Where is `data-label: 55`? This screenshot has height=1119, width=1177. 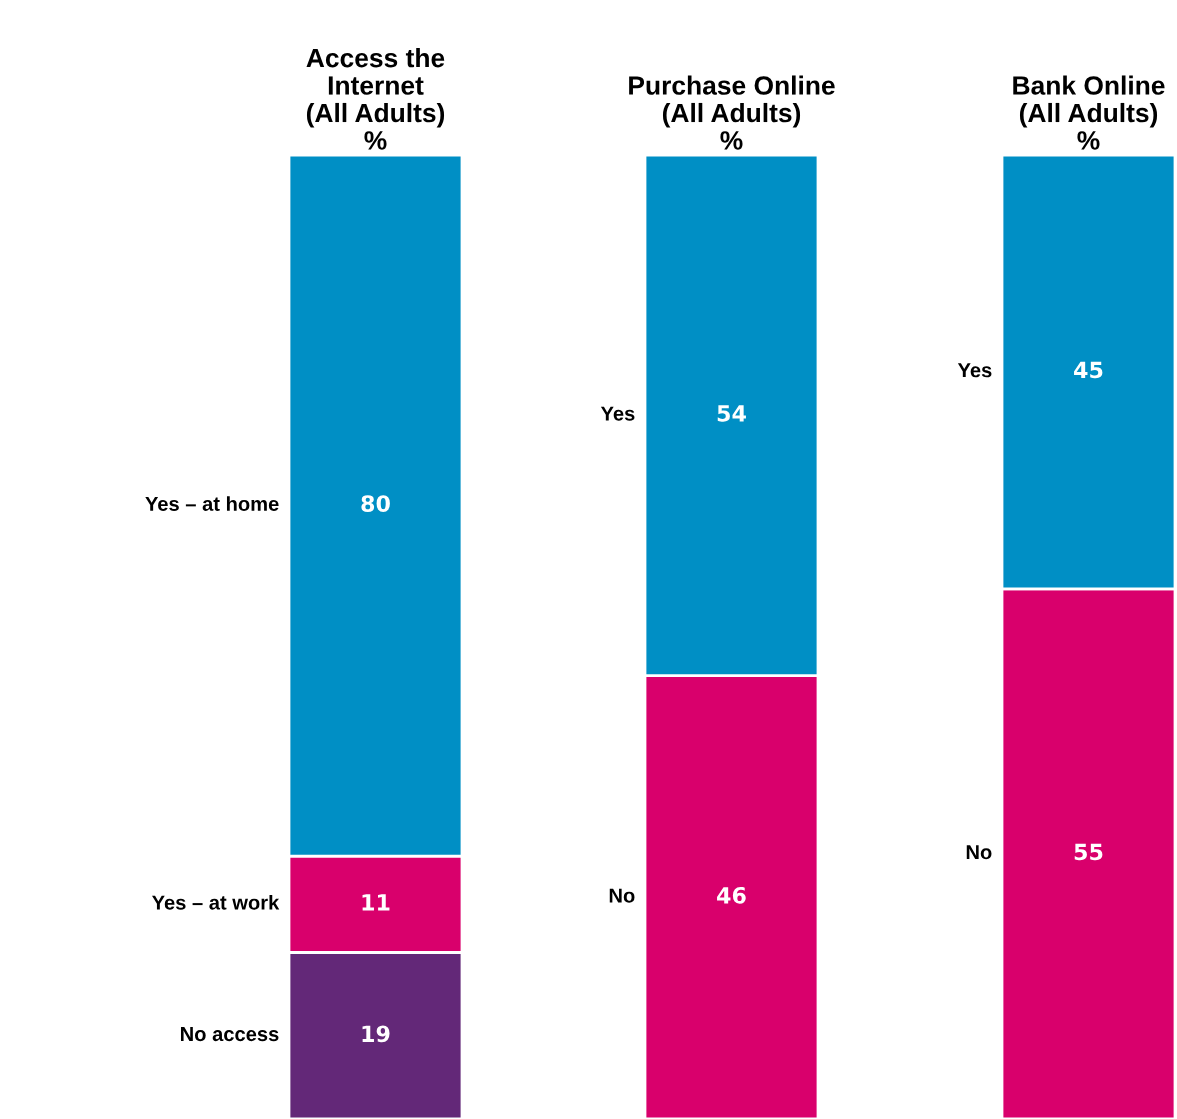
data-label: 55 is located at coordinates (1088, 852).